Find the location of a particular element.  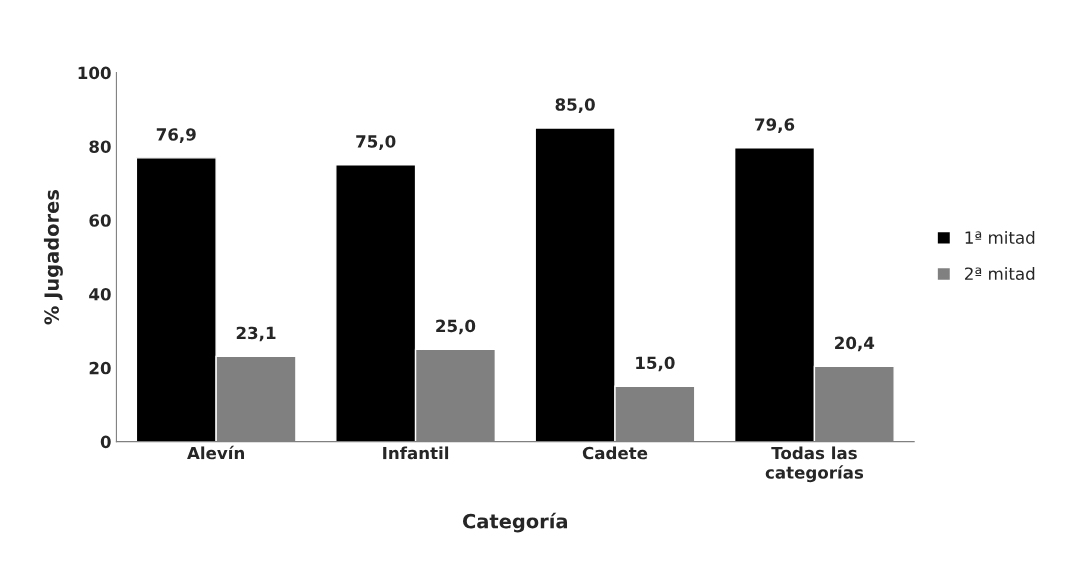

y-axis-title: % Jugadores is located at coordinates (53, 257).